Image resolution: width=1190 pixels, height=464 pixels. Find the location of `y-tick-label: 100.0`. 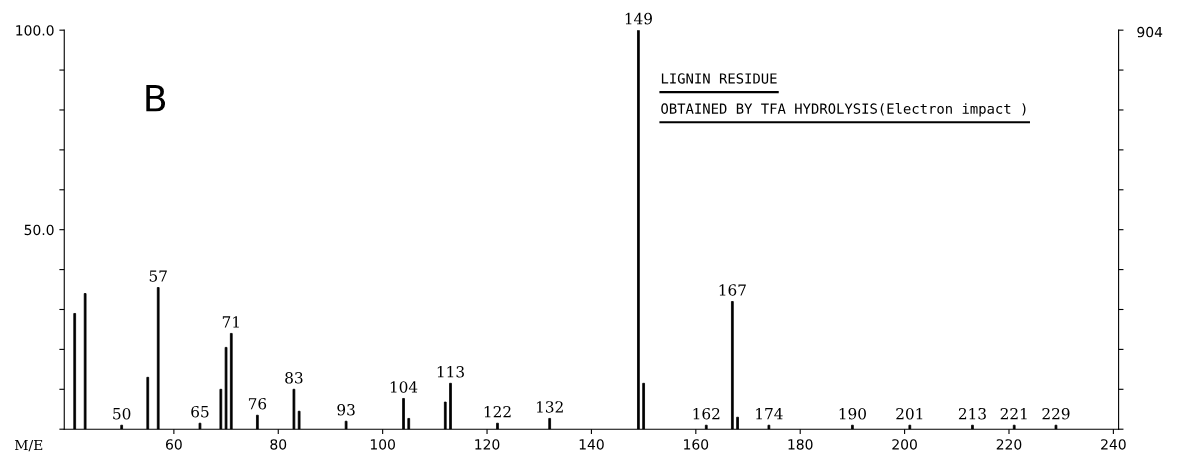

y-tick-label: 100.0 is located at coordinates (35, 30).